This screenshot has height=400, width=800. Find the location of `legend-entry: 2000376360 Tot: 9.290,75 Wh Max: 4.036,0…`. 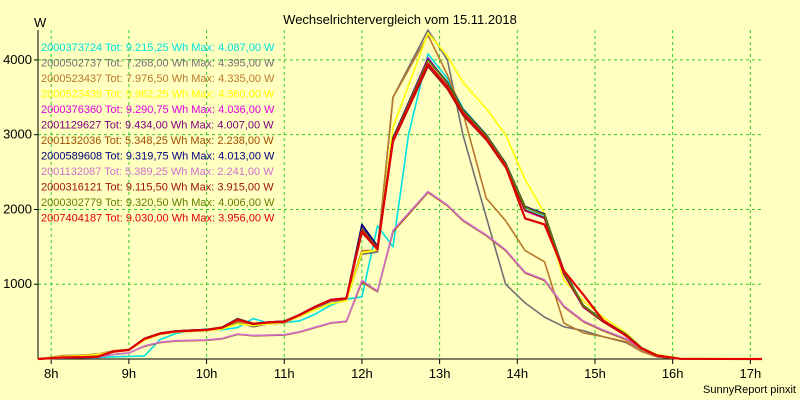

legend-entry: 2000376360 Tot: 9.290,75 Wh Max: 4.036,0… is located at coordinates (158, 110).